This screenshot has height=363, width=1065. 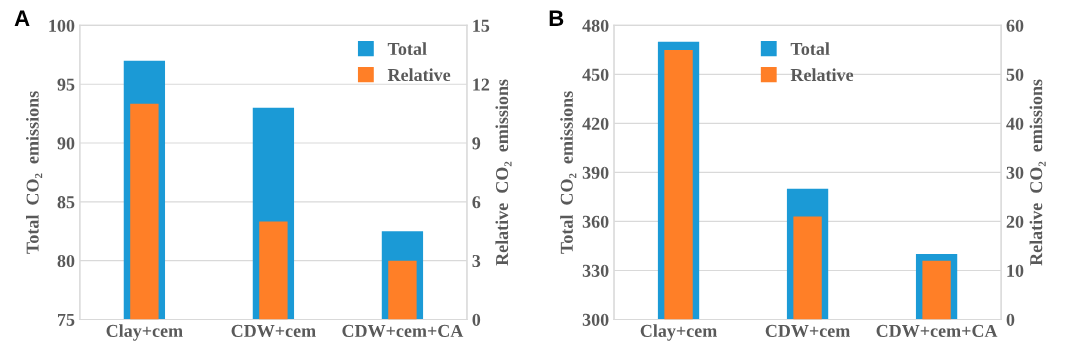 I want to click on y-tick-label: 90, so click(x=66, y=143).